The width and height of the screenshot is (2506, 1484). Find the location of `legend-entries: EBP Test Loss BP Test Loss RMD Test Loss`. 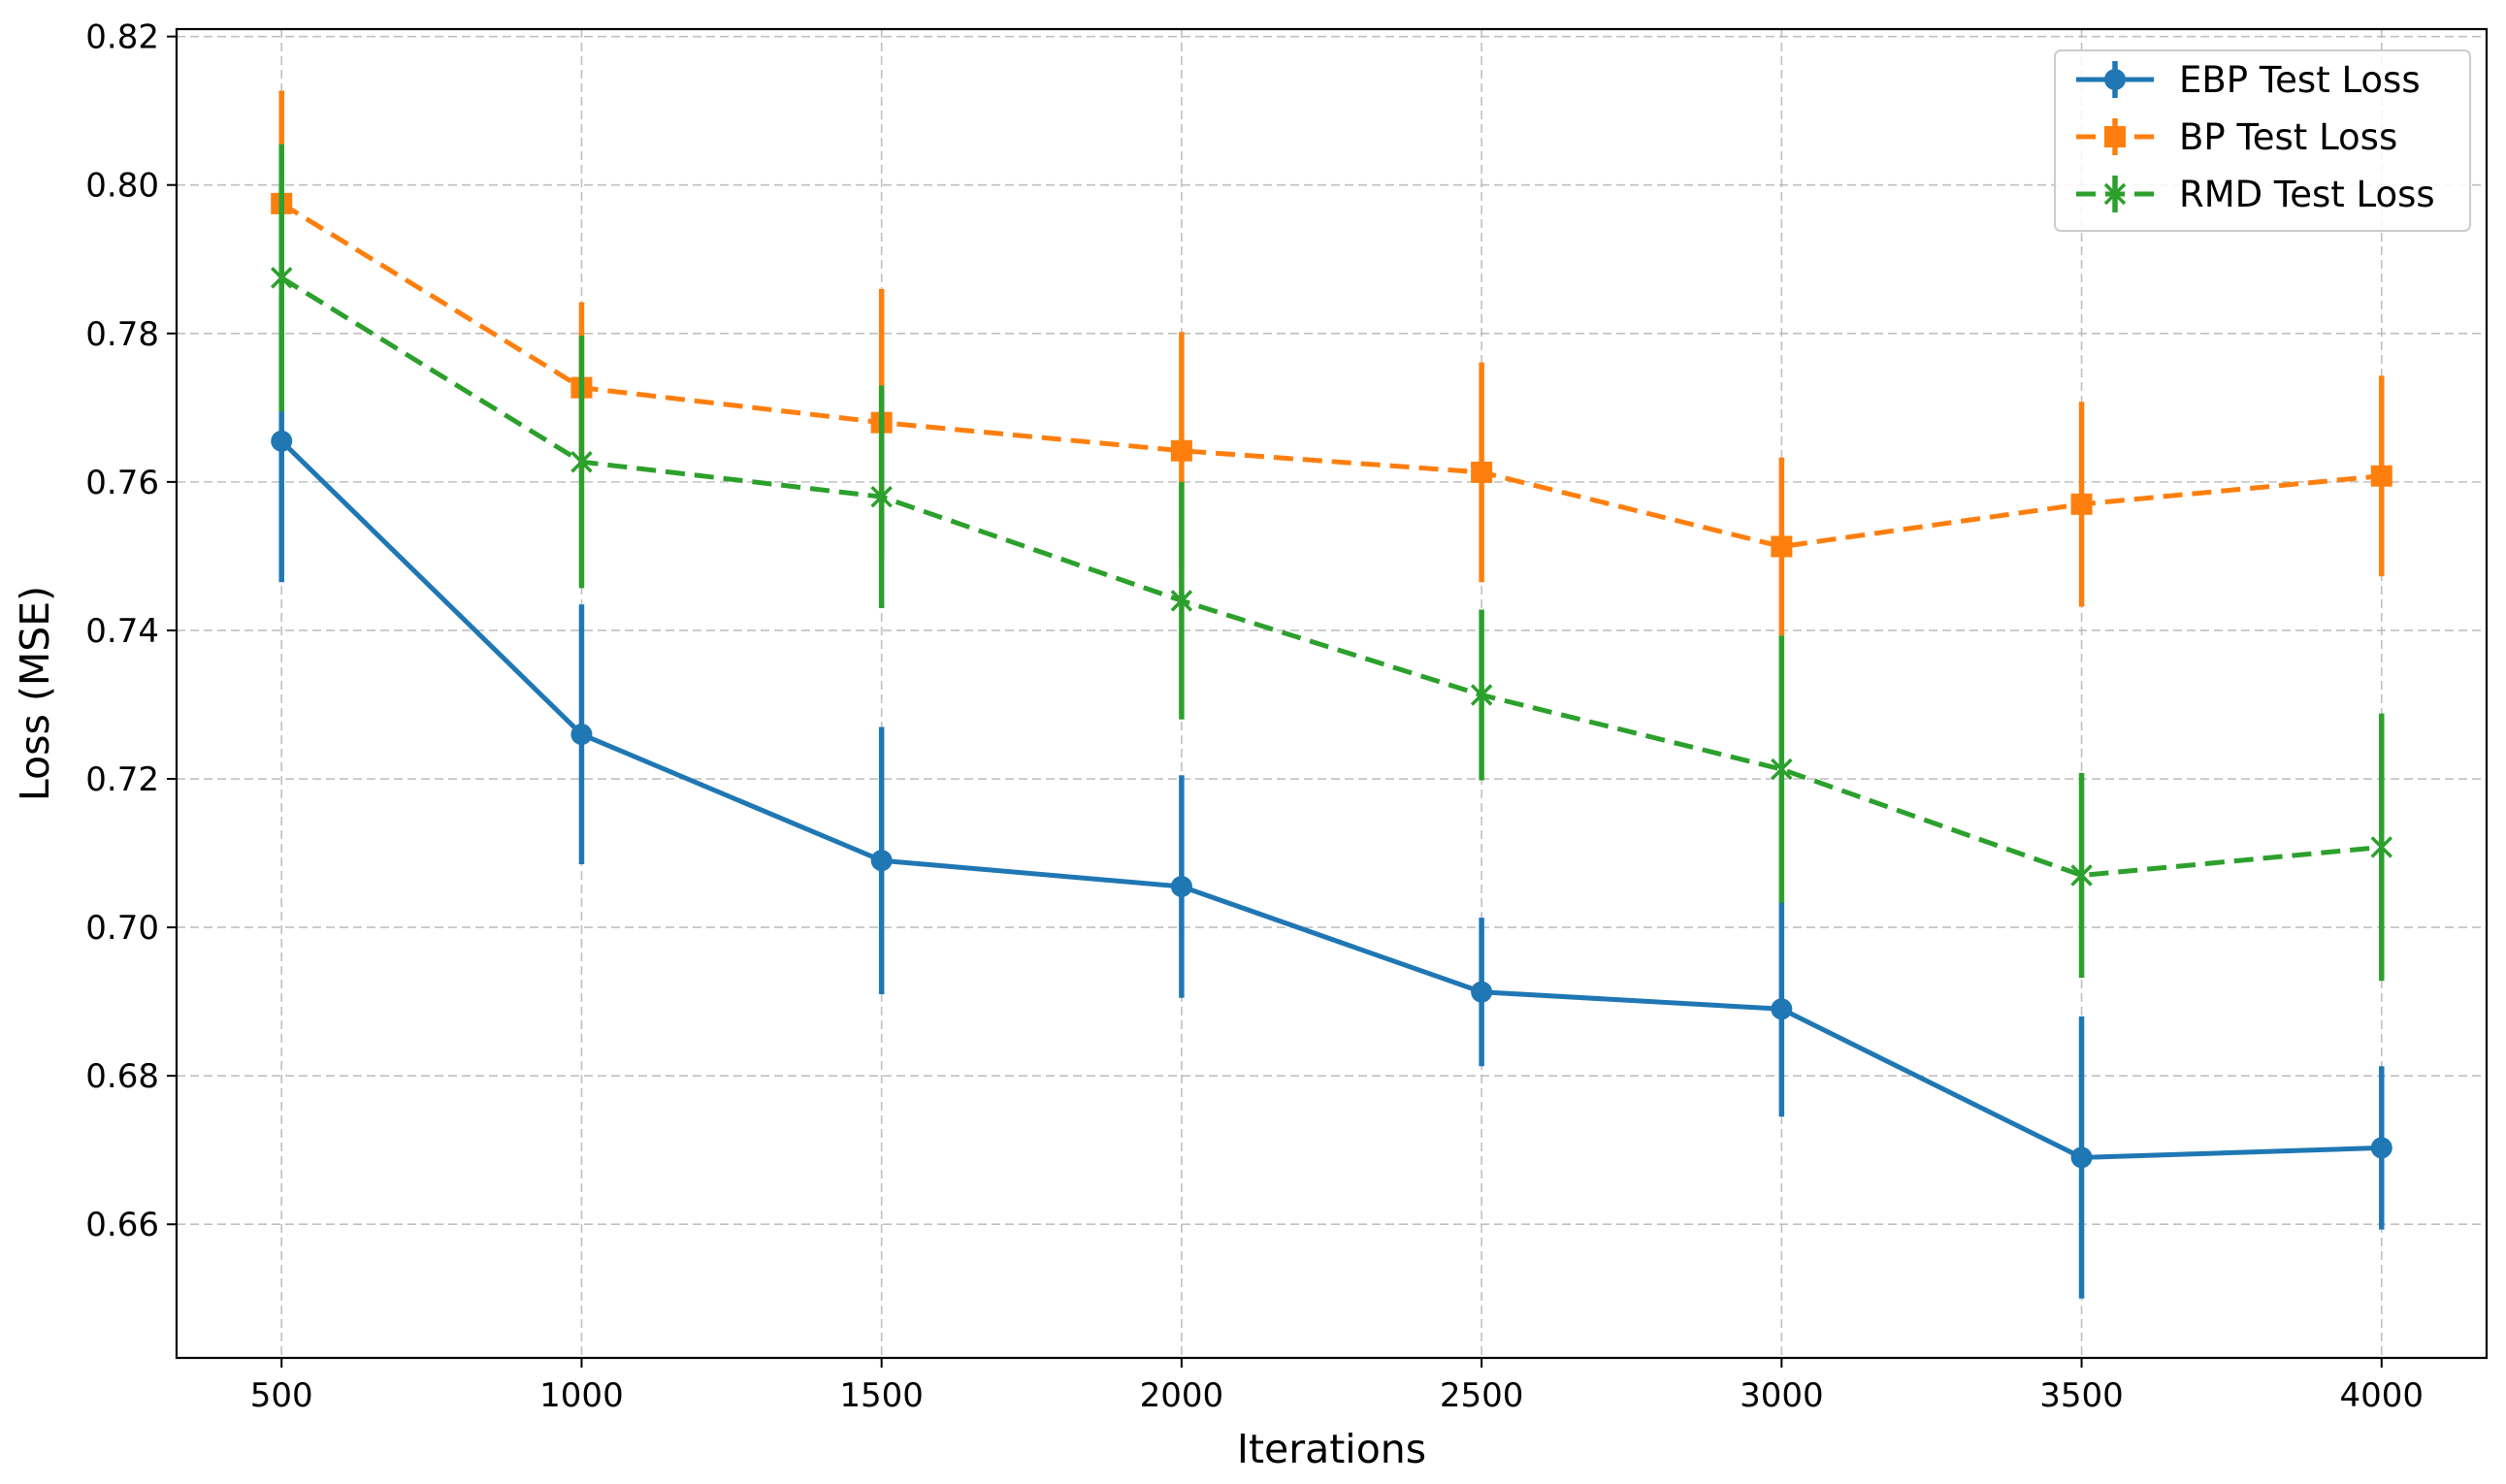

legend-entries: EBP Test Loss BP Test Loss RMD Test Loss is located at coordinates (2255, 137).